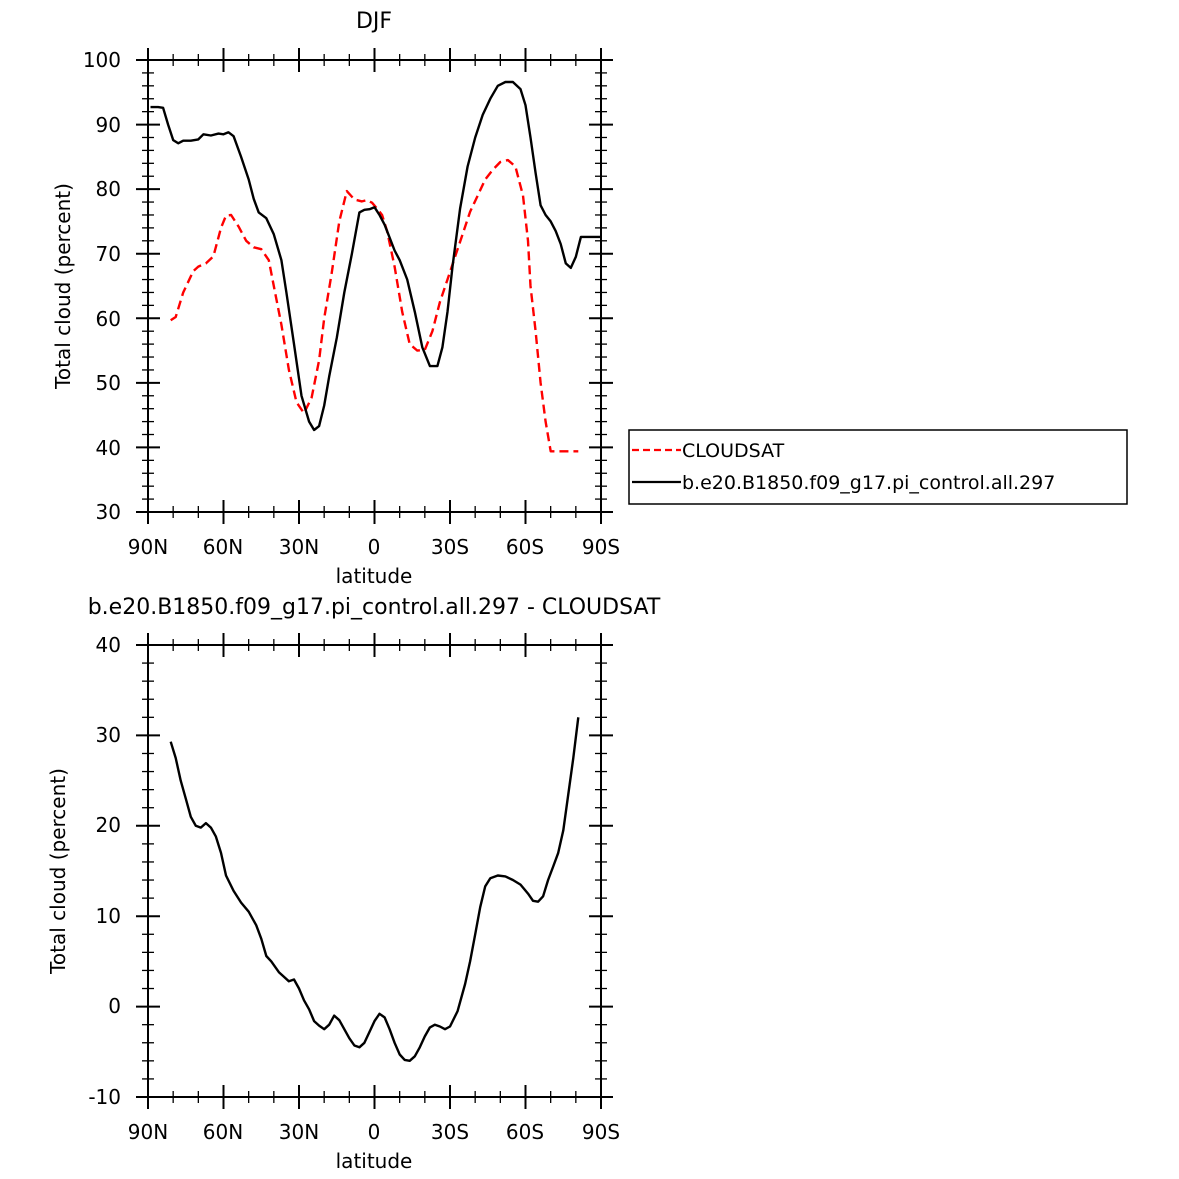 This screenshot has width=1179, height=1179. What do you see at coordinates (102, 60) in the screenshot?
I see `top-ytick-label: 100` at bounding box center [102, 60].